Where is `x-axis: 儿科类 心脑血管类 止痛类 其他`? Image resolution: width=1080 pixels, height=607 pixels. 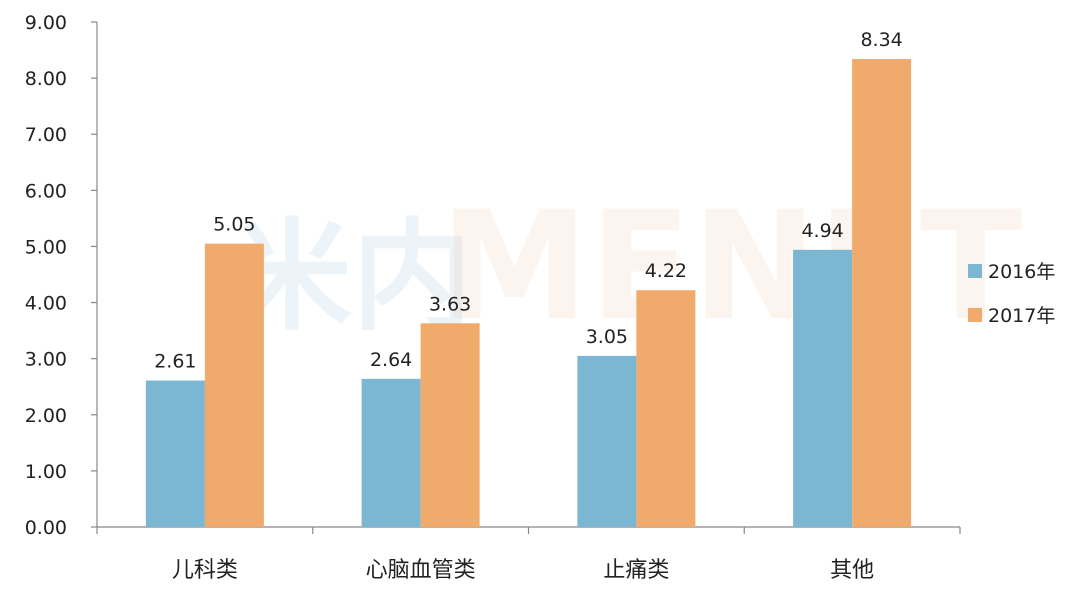 x-axis: 儿科类 心脑血管类 止痛类 其他 is located at coordinates (528, 554).